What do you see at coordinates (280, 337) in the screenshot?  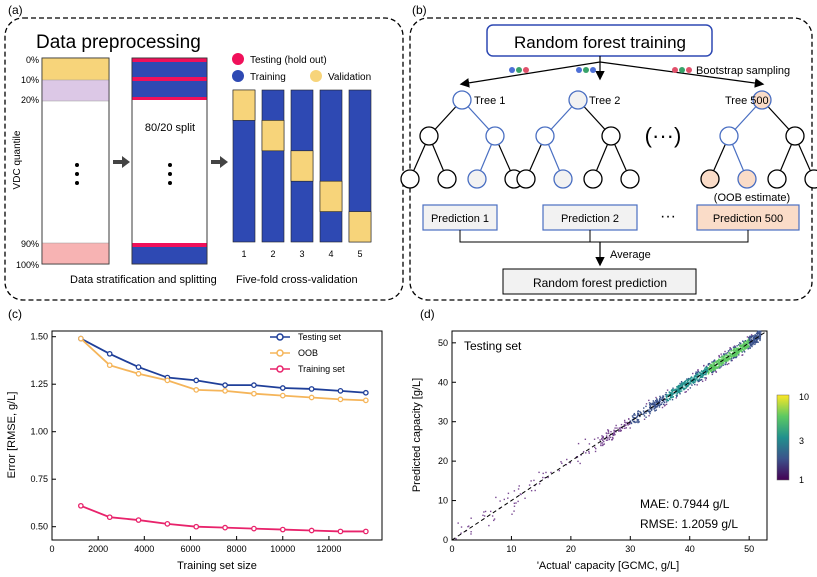 I see `legend-testing-marker` at bounding box center [280, 337].